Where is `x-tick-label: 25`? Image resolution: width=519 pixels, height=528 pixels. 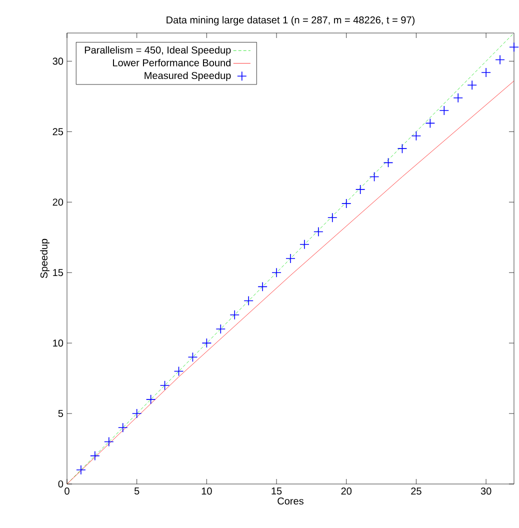 x-tick-label: 25 is located at coordinates (416, 491).